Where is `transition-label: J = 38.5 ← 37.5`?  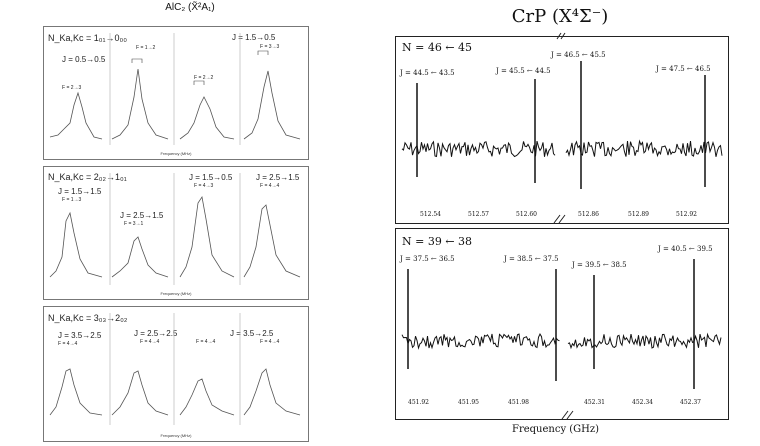 transition-label: J = 38.5 ← 37.5 is located at coordinates (531, 259).